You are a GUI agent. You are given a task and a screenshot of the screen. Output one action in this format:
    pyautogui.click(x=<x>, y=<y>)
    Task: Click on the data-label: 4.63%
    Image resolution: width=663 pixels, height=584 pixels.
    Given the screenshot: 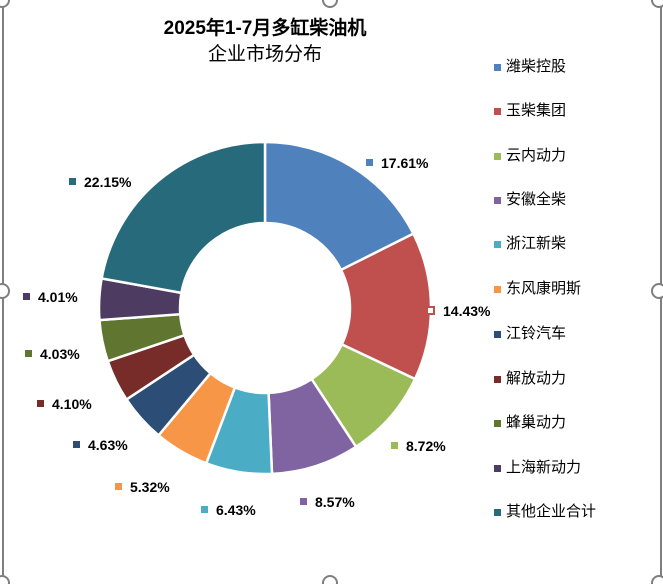 What is the action you would take?
    pyautogui.click(x=100, y=445)
    